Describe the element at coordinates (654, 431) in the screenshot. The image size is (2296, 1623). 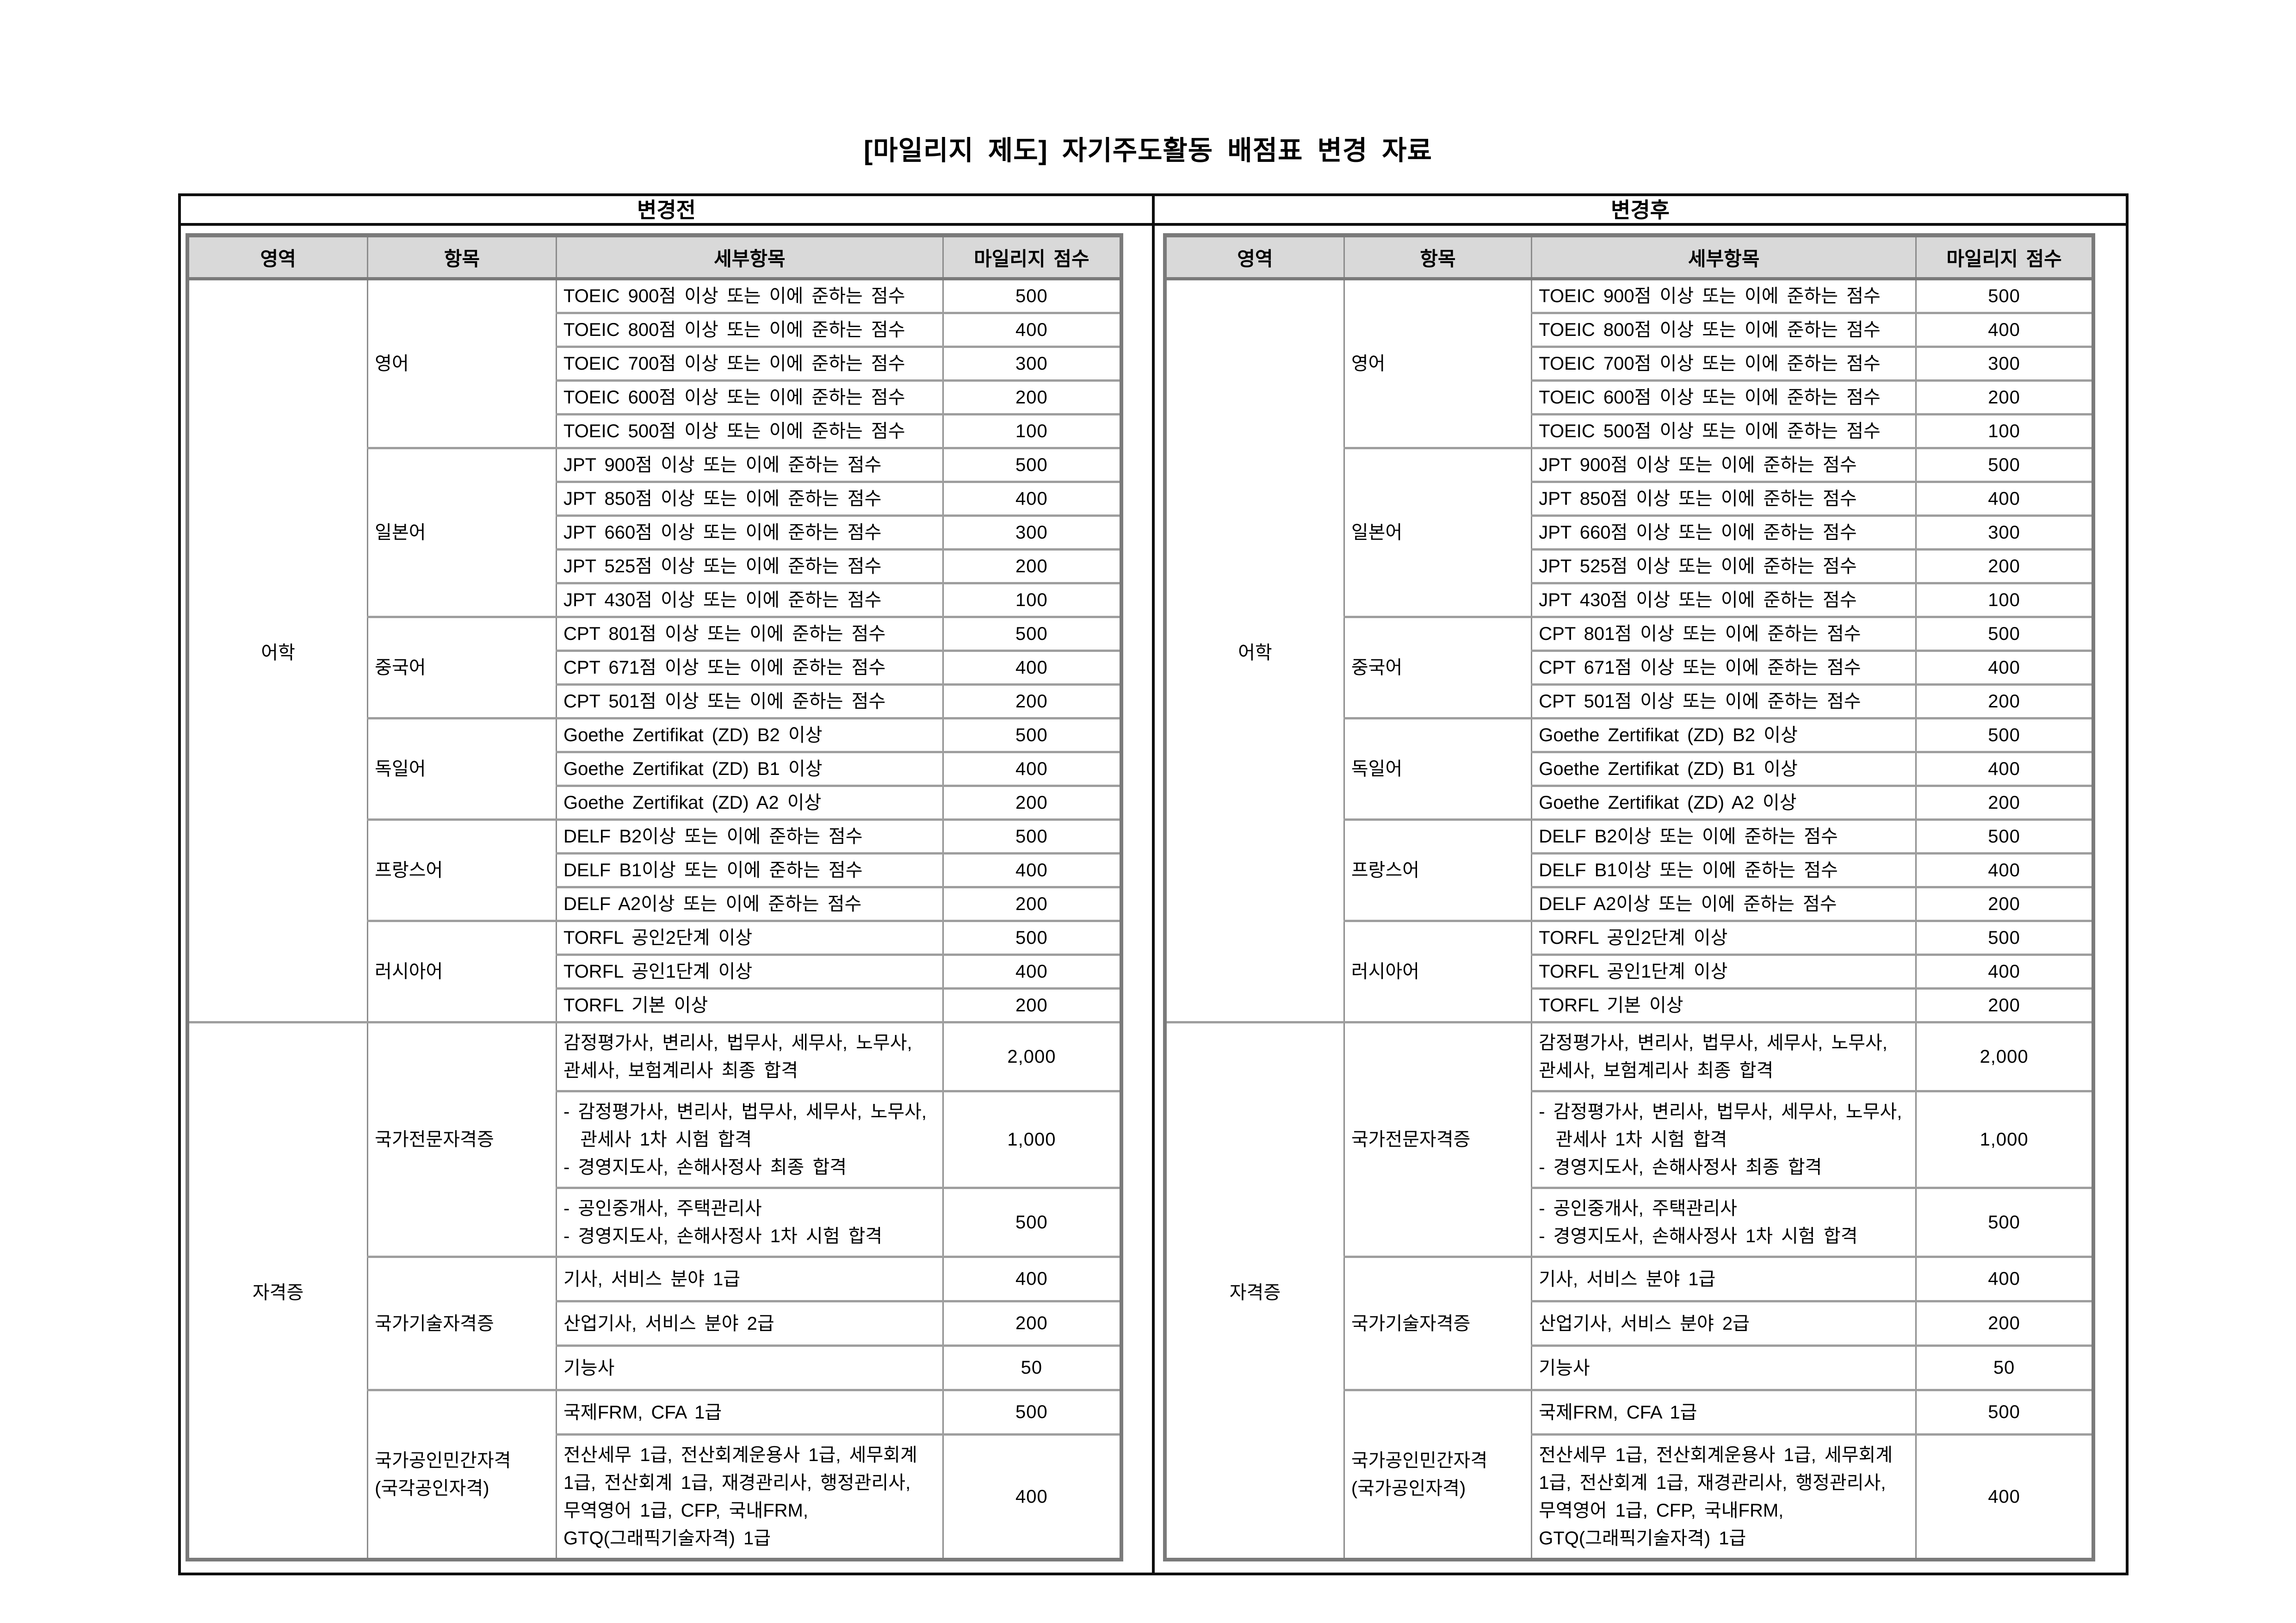
I see `table-row: TOEIC 500점 이상 또는 이에 준하는 점수 100` at that location.